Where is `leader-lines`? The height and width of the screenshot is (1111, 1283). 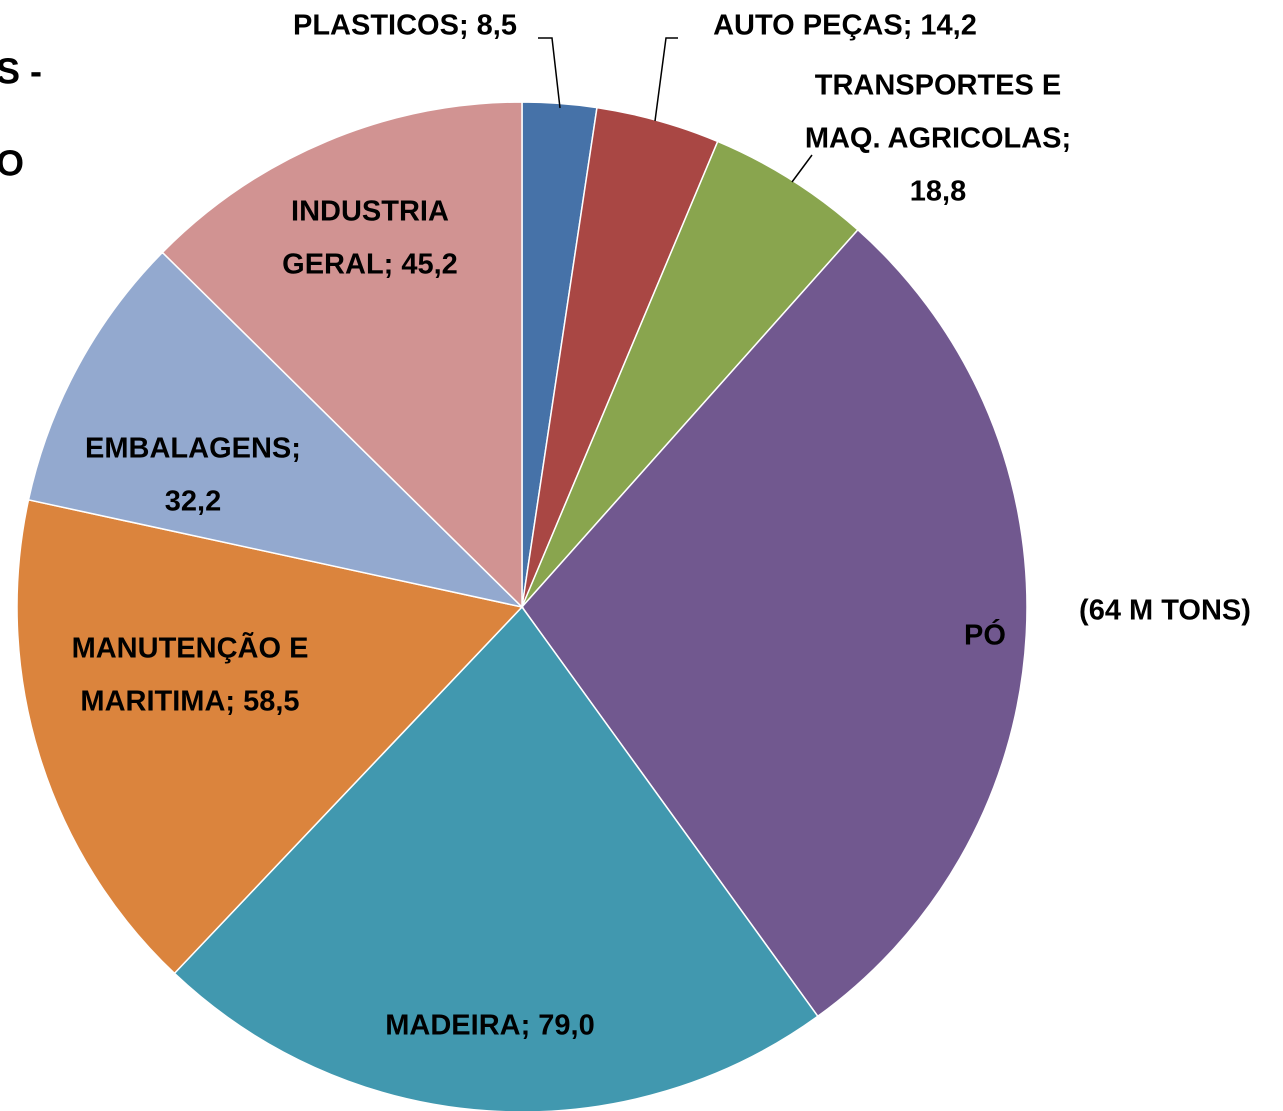 leader-lines is located at coordinates (675, 110).